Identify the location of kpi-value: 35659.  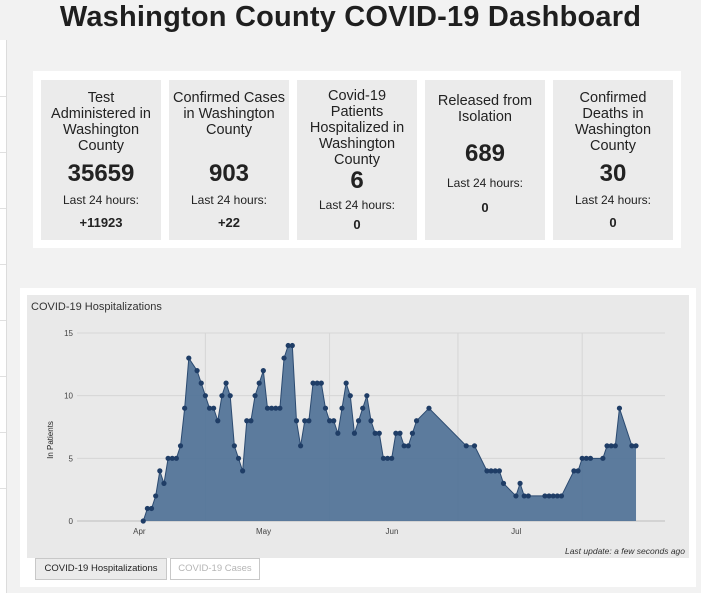
(101, 173).